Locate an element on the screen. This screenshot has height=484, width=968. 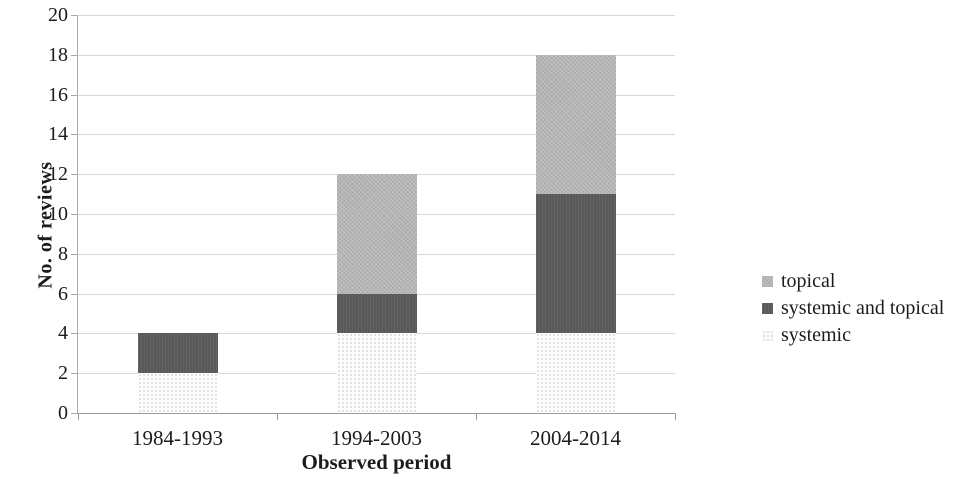
y-tick-label: 16 is located at coordinates (58, 94).